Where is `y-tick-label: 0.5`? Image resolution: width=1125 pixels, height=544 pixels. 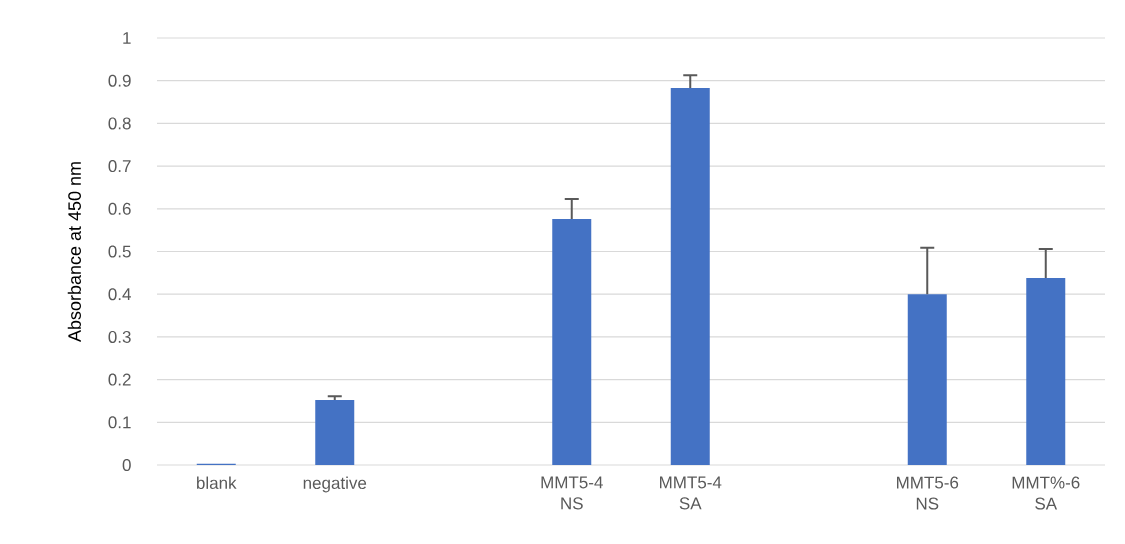 y-tick-label: 0.5 is located at coordinates (119, 251).